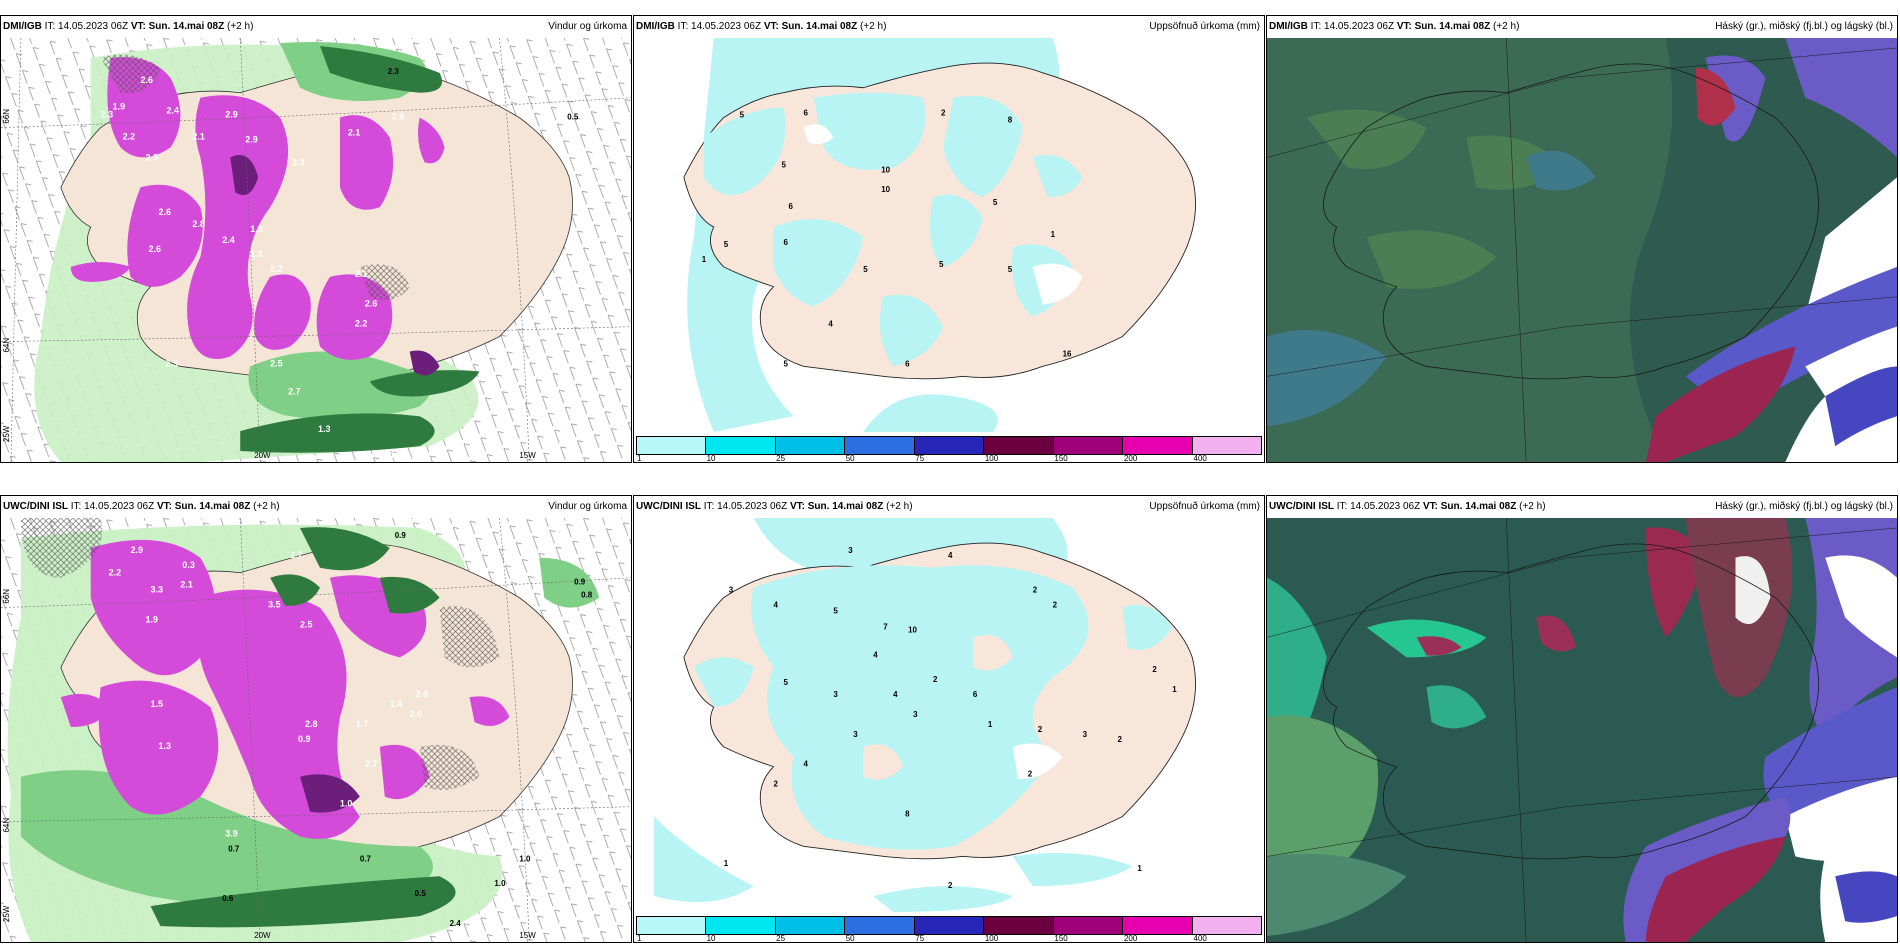 The height and width of the screenshot is (950, 1900). I want to click on colorbar-tick: 150, so click(1061, 938).